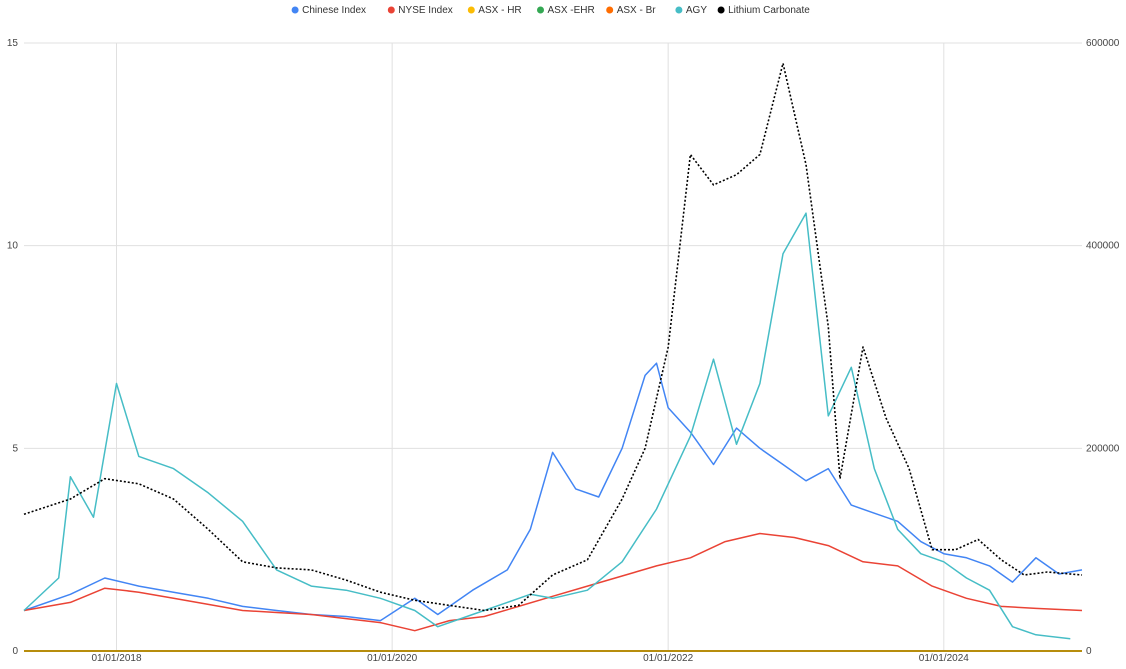 Image resolution: width=1126 pixels, height=669 pixels. I want to click on legend-marker-nyse-index, so click(391, 10).